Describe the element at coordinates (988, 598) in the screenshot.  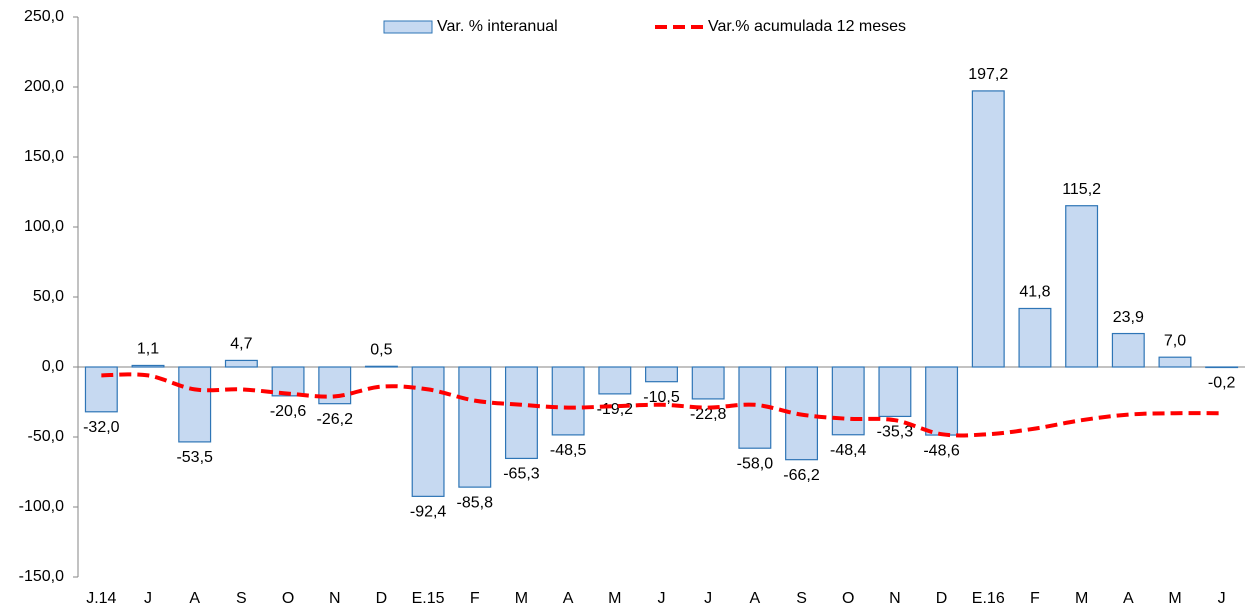
I see `x-tick-label: E.16` at that location.